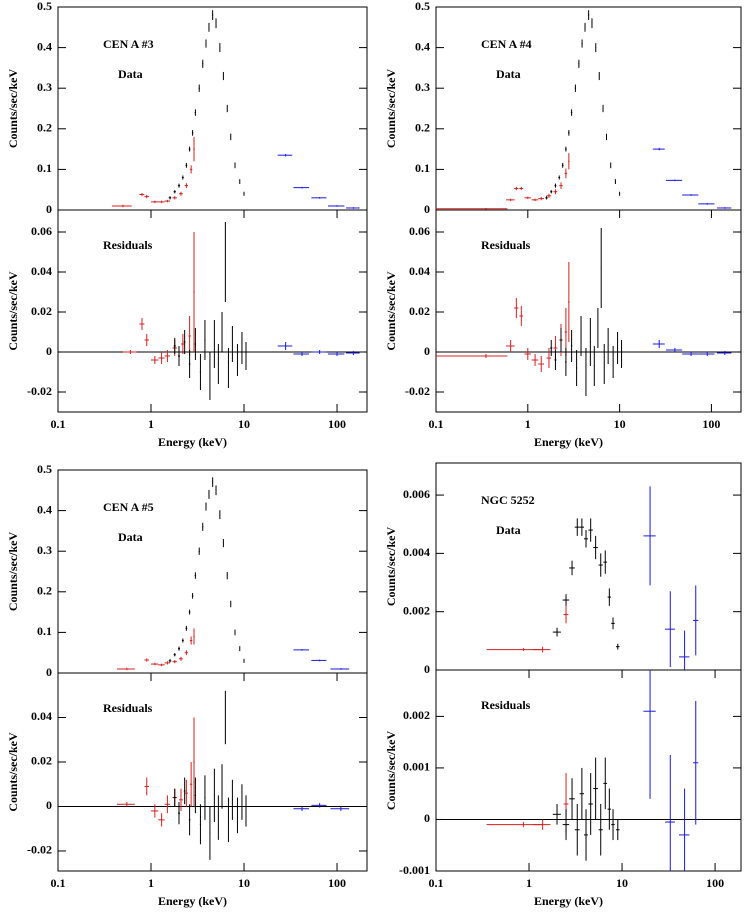 Image resolution: width=750 pixels, height=913 pixels. What do you see at coordinates (414, 870) in the screenshot?
I see `y-tick-label: -0.001` at bounding box center [414, 870].